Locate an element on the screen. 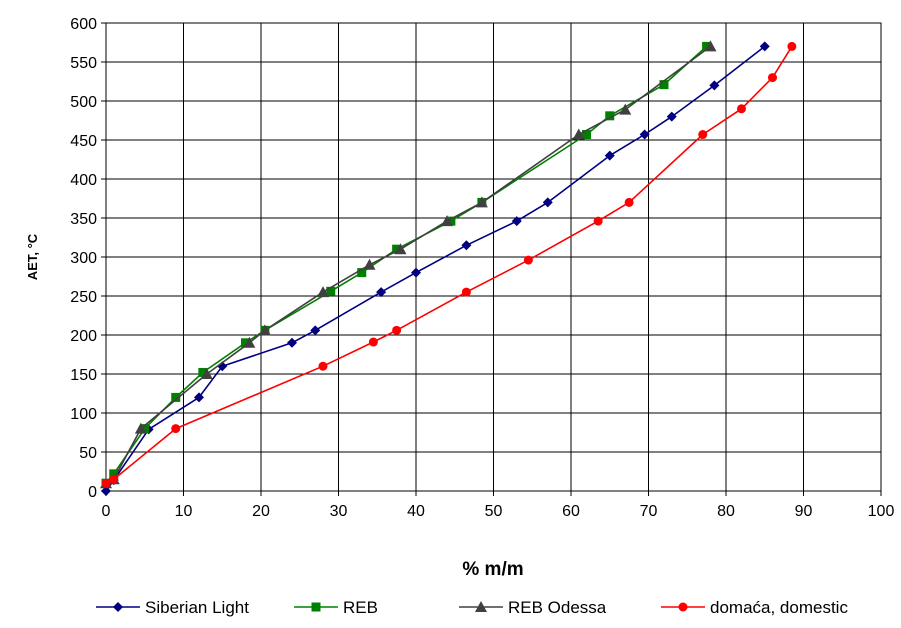 The width and height of the screenshot is (901, 628). x-tick-label: 90 is located at coordinates (804, 511).